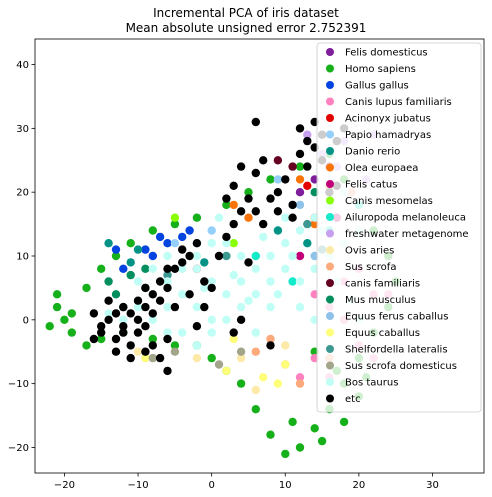  Describe the element at coordinates (381, 168) in the screenshot. I see `legend-label: Olea europaea` at that location.